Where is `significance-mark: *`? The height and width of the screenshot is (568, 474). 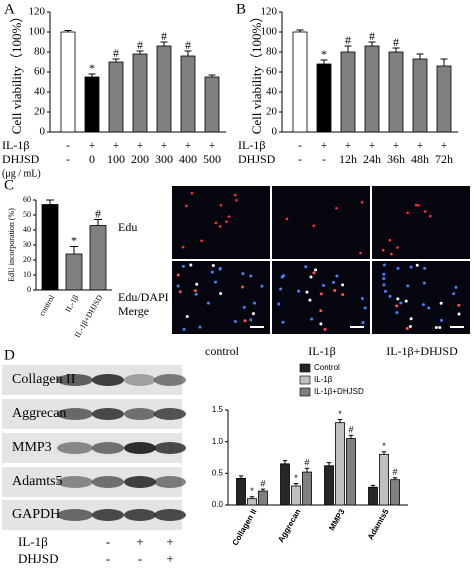
significance-mark: * is located at coordinates (340, 414).